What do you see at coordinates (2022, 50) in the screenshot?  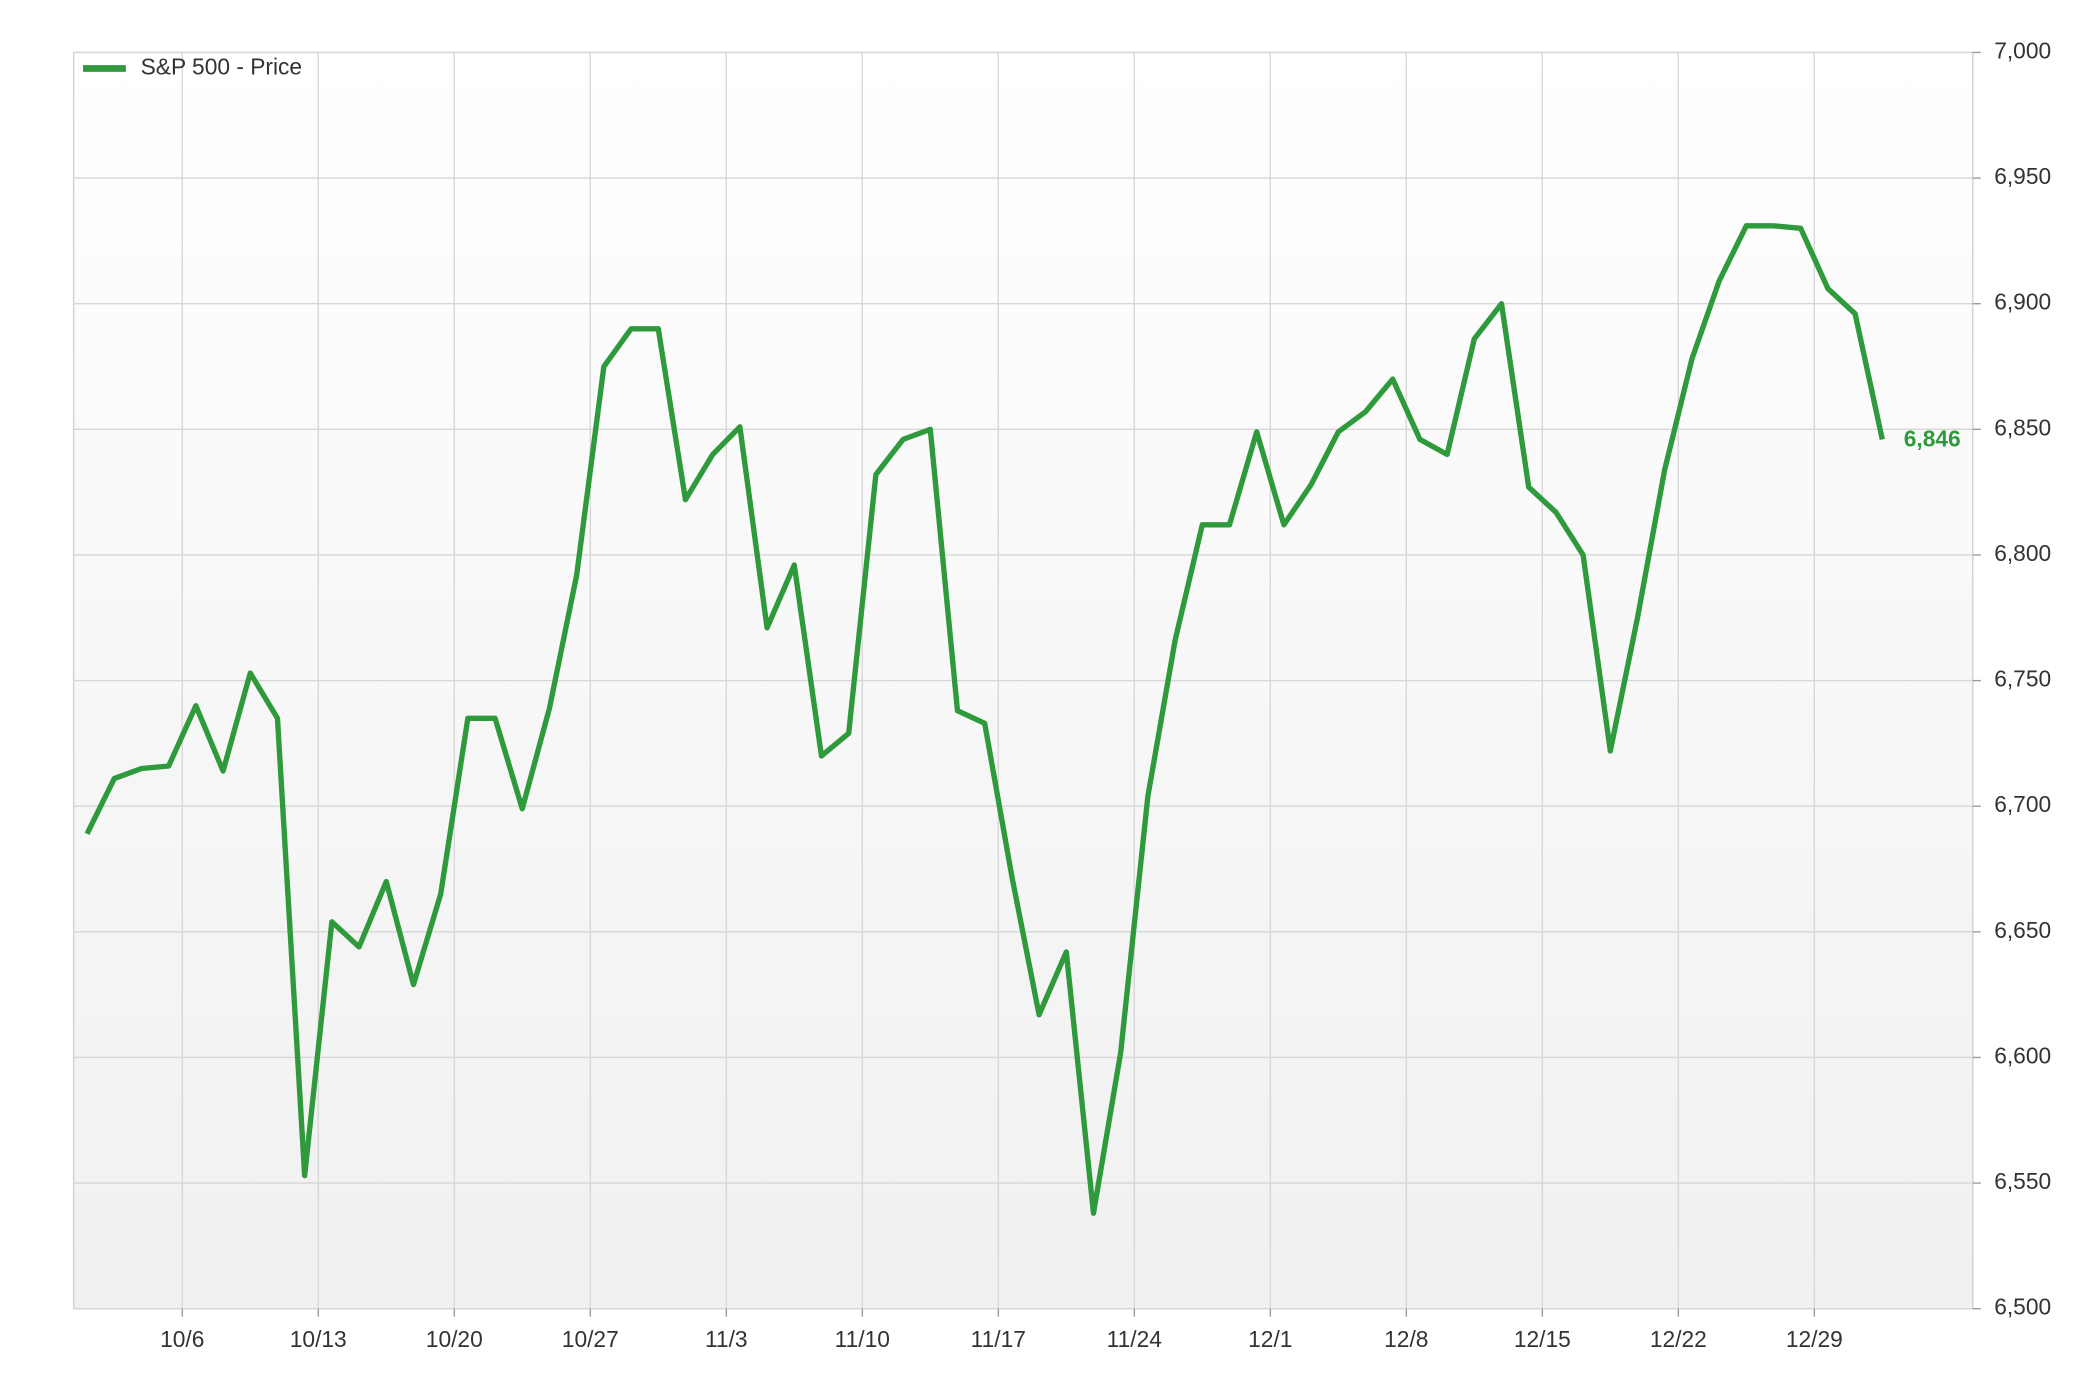 I see `y-tick-label: 7,000` at bounding box center [2022, 50].